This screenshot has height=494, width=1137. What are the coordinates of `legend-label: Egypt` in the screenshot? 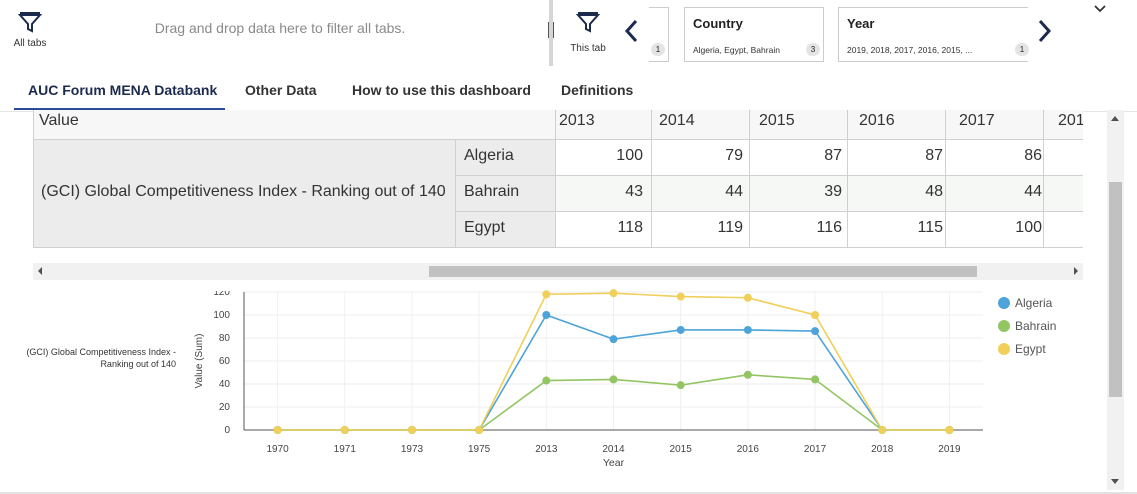 It's located at (1030, 348).